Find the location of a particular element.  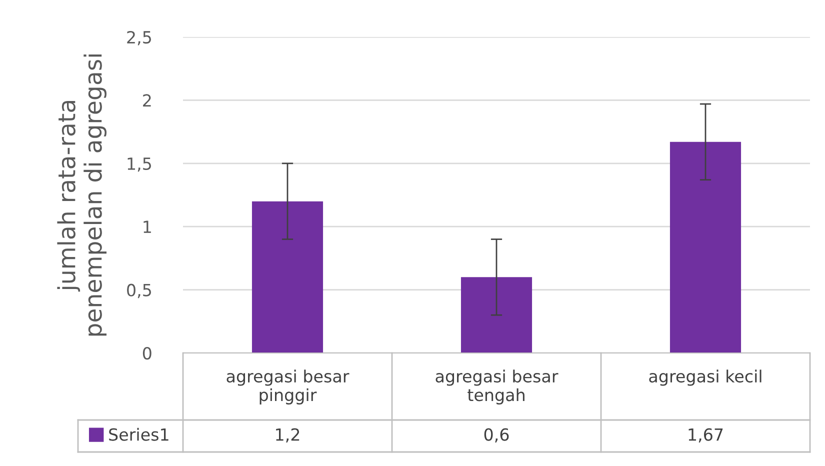

y-tick-label: 1,5 is located at coordinates (139, 165).